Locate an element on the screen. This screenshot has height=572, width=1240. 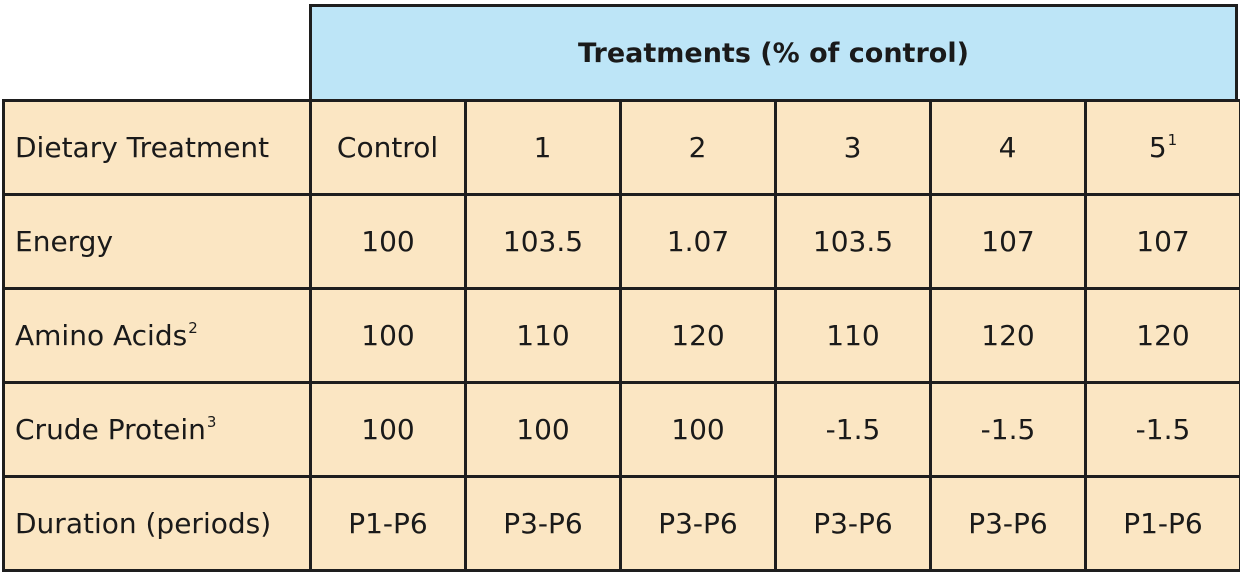
row-label: Crude Protein3 is located at coordinates (157, 430).